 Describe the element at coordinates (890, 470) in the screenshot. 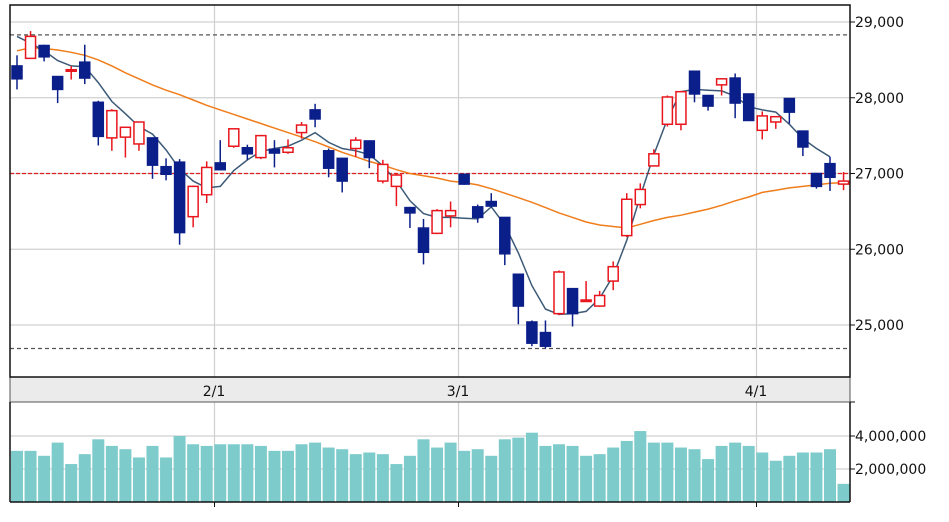

I see `volume-tick-label: 2,000,000` at that location.